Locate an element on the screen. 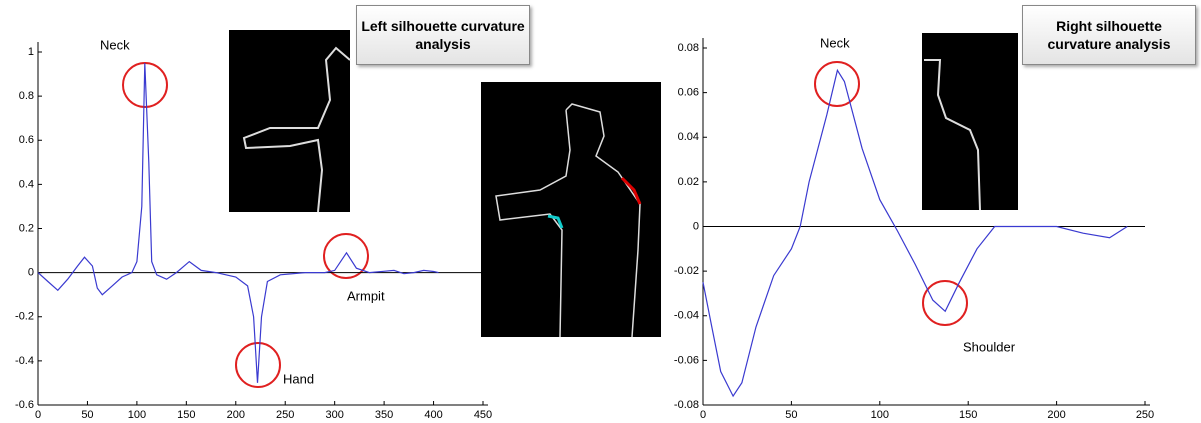 Image resolution: width=1201 pixels, height=423 pixels. x-tick-label: 300 is located at coordinates (334, 415).